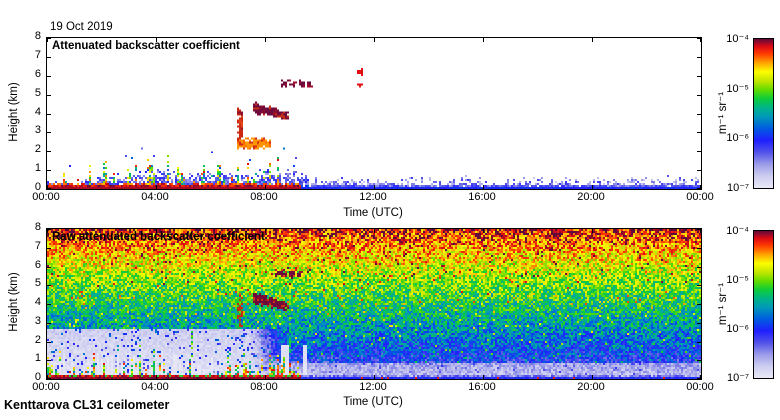  What do you see at coordinates (81, 27) in the screenshot?
I see `date-label: 19 Oct 2019` at bounding box center [81, 27].